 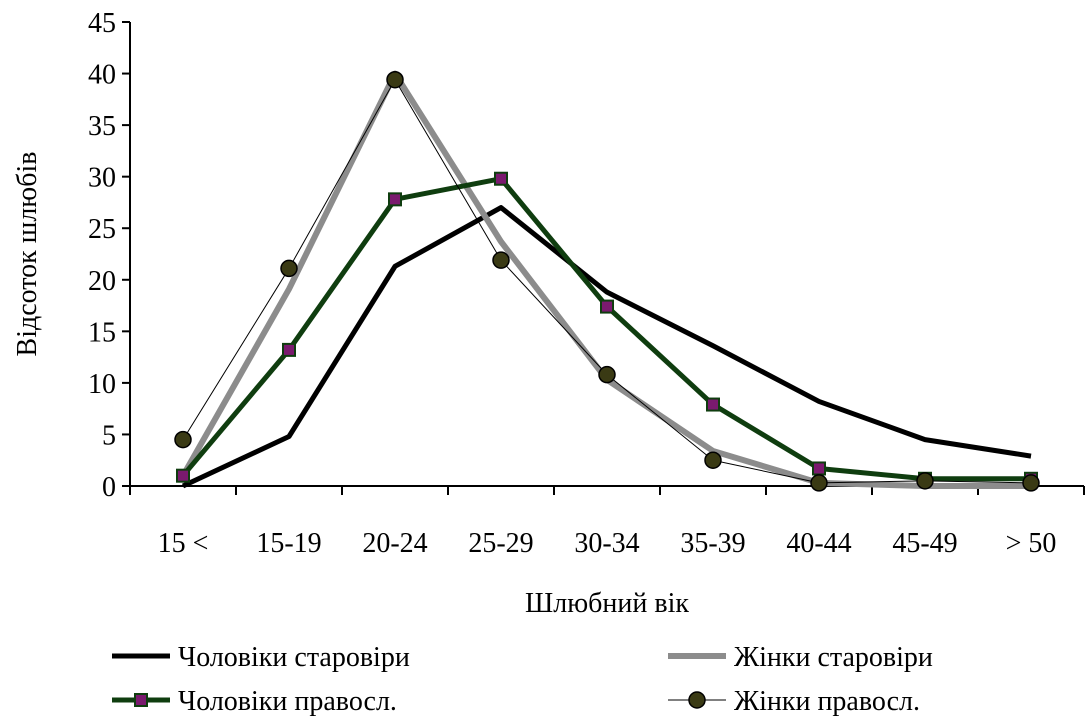 What do you see at coordinates (818, 543) in the screenshot?
I see `x-tick-label: 40-44` at bounding box center [818, 543].